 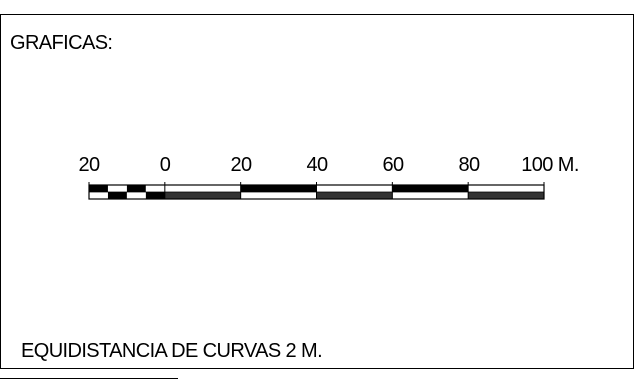 What do you see at coordinates (89, 378) in the screenshot?
I see `bottom-rule` at bounding box center [89, 378].